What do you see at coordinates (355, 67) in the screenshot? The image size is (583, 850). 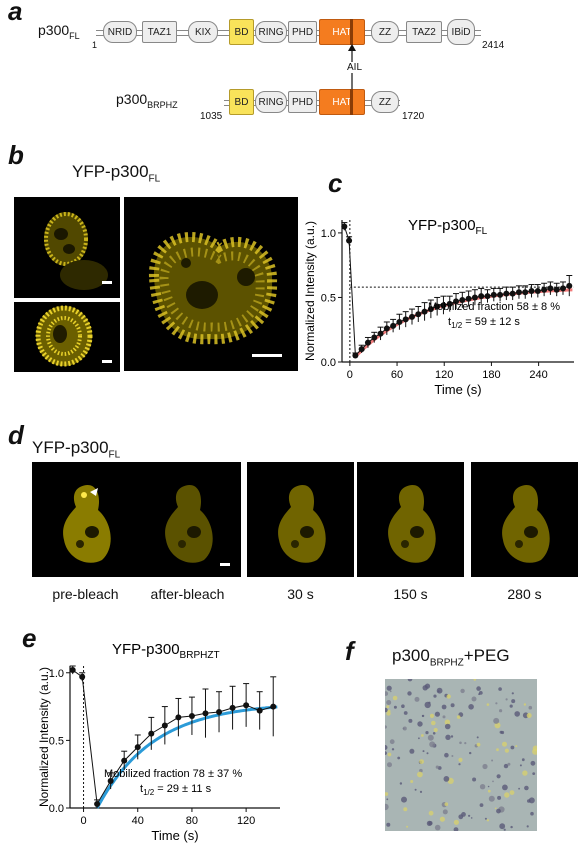 I see `ail-label: AIL` at bounding box center [355, 67].